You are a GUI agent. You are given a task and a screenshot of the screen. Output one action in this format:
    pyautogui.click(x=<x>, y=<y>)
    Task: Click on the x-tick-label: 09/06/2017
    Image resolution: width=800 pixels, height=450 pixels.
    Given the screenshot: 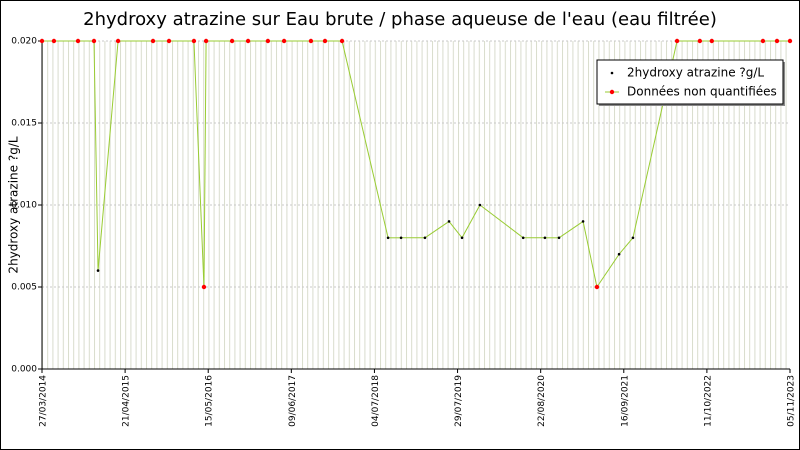 What is the action you would take?
    pyautogui.click(x=293, y=401)
    